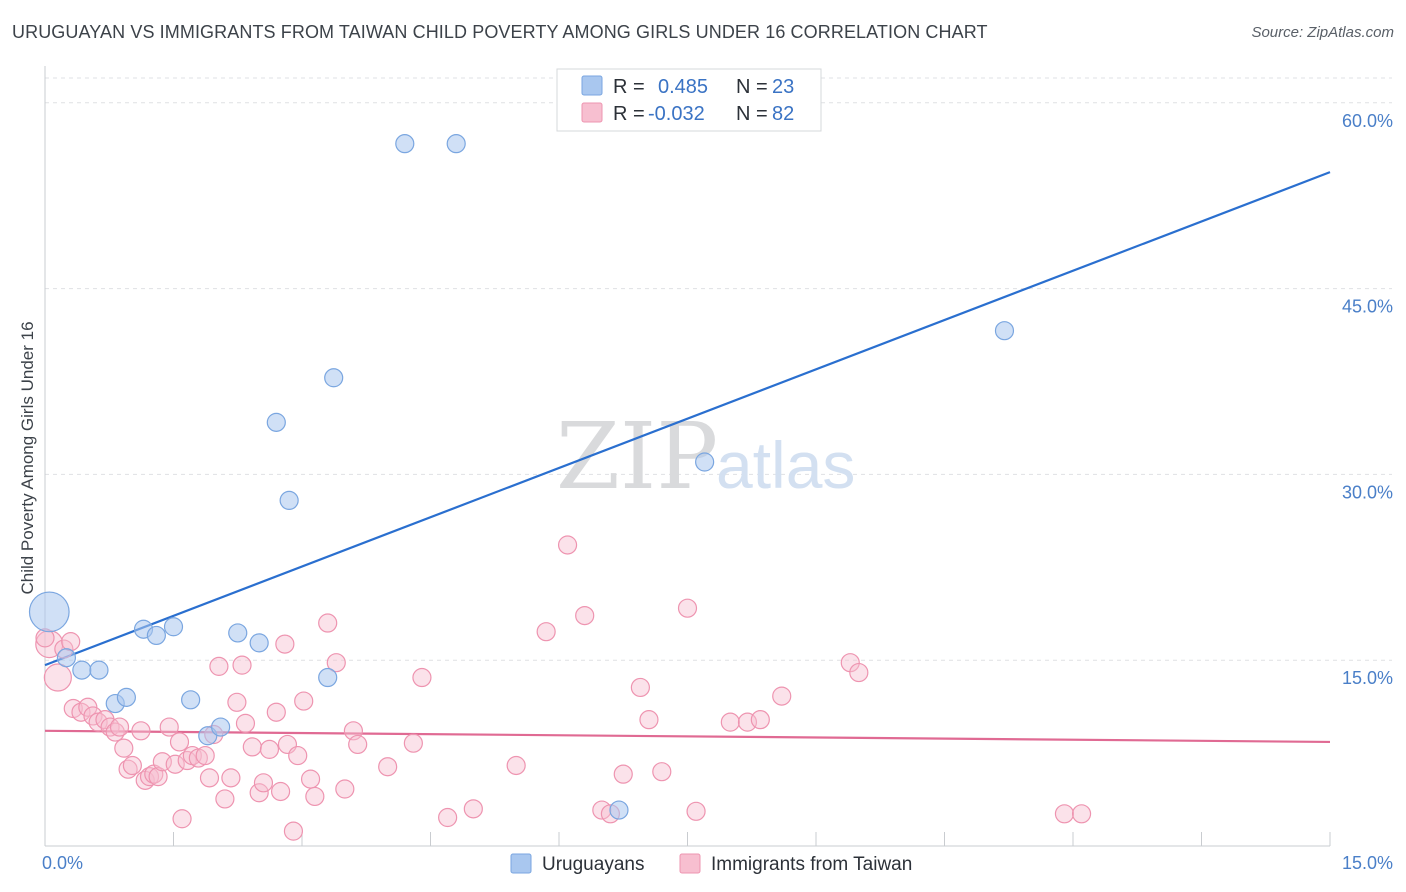  Describe the element at coordinates (687, 736) in the screenshot. I see `taiwan-trendline` at that location.